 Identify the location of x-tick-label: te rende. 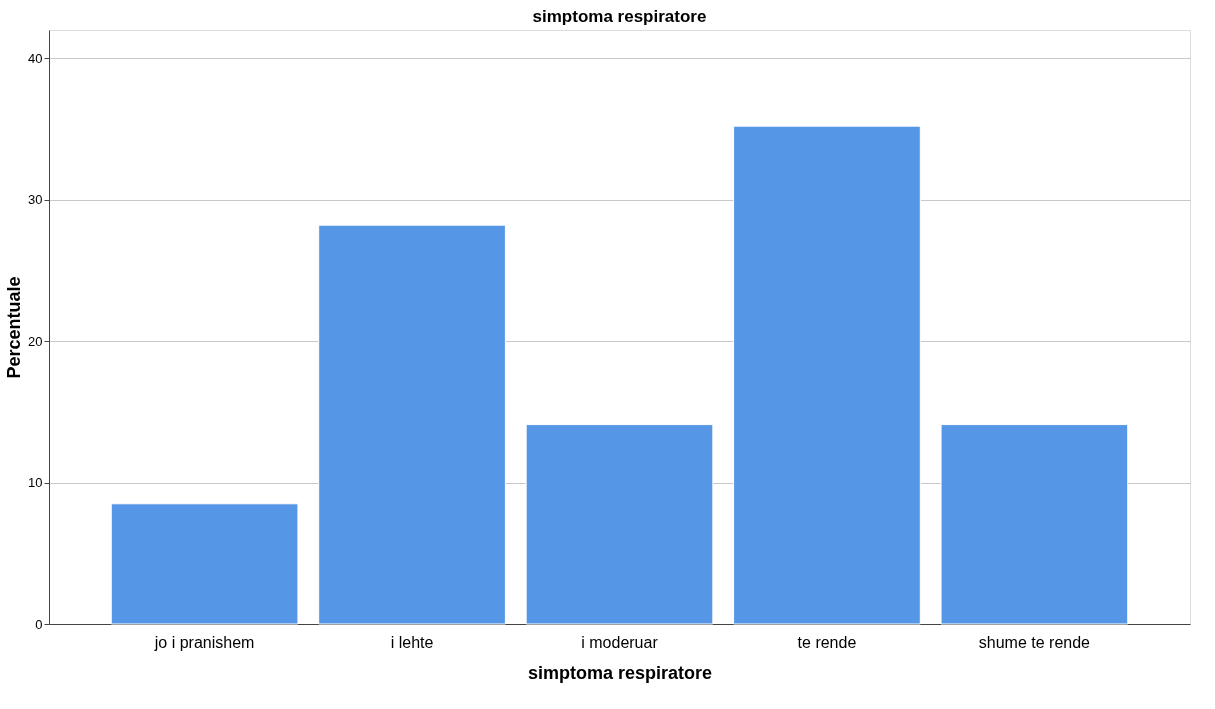
(827, 642).